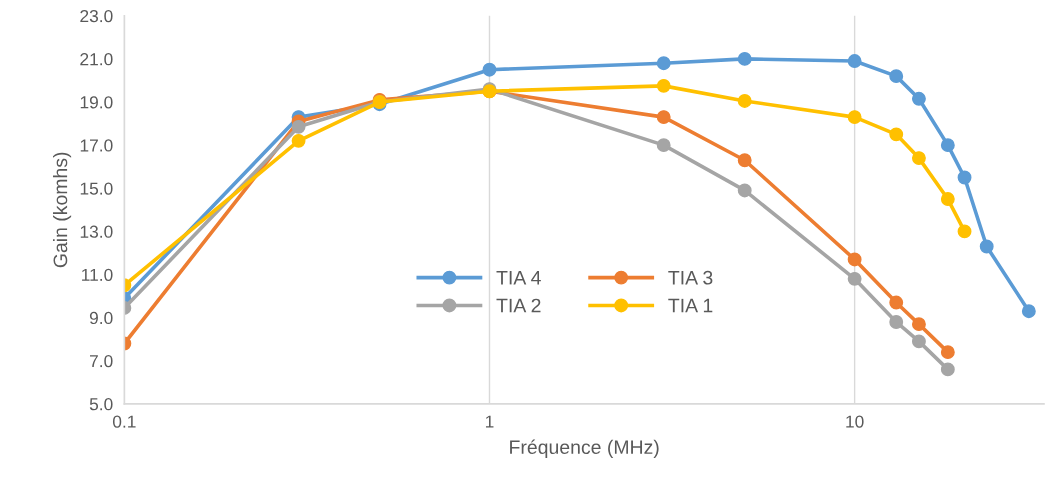 The width and height of the screenshot is (1045, 478). Describe the element at coordinates (101, 318) in the screenshot. I see `y-tick-label: 9.0` at that location.